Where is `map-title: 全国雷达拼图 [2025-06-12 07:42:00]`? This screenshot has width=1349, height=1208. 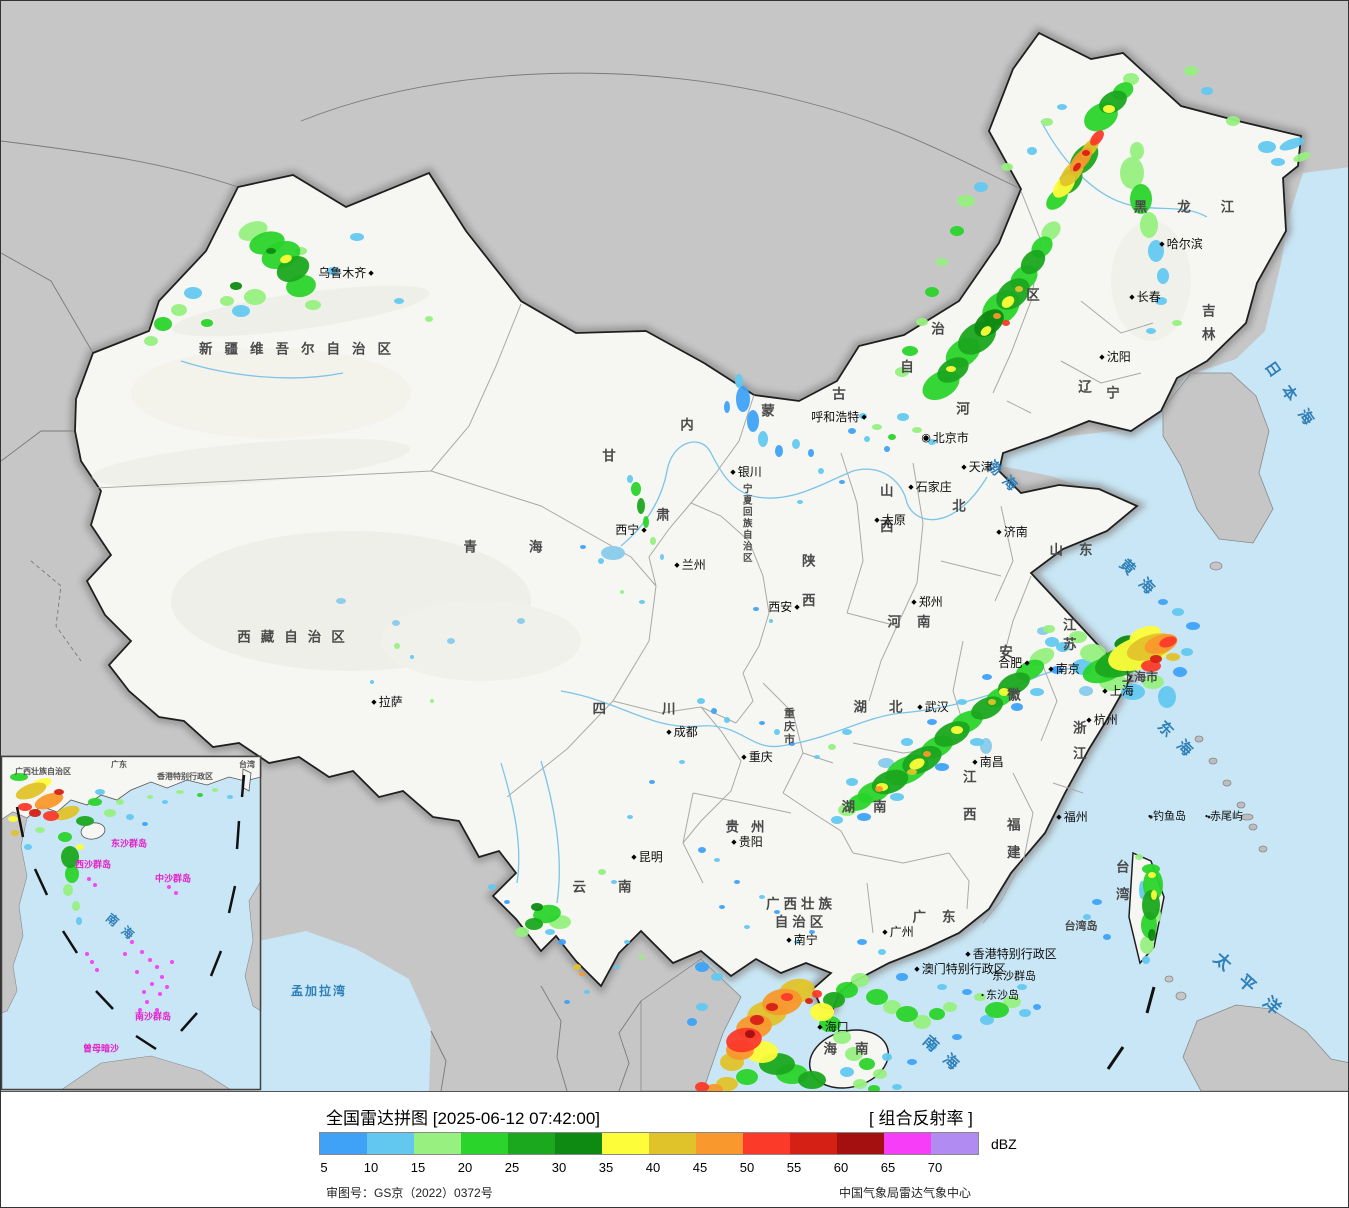
map-title: 全国雷达拼图 [2025-06-12 07:42:00] is located at coordinates (463, 1118).